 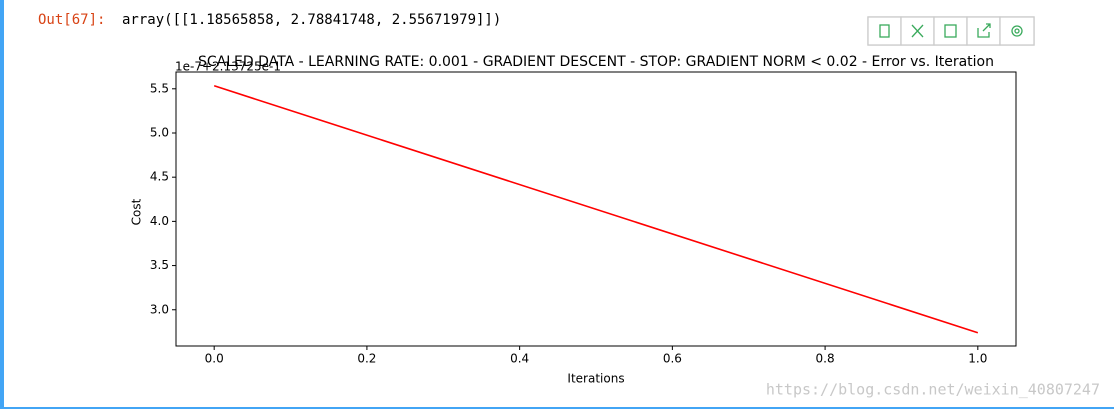 I want to click on y-offset-label: 1e-7+2.13725e-1, so click(x=228, y=67).